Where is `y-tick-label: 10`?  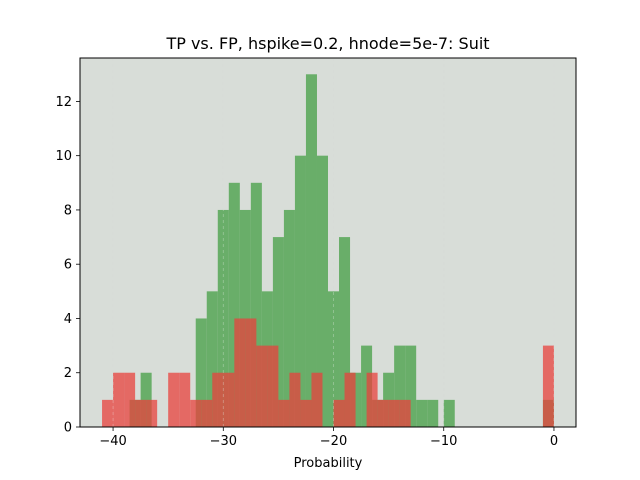
y-tick-label: 10 is located at coordinates (63, 156).